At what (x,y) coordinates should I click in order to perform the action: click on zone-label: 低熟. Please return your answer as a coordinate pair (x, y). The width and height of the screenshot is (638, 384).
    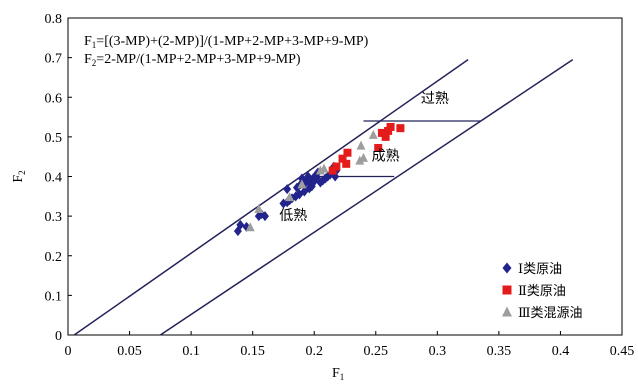
    Looking at the image, I should click on (293, 216).